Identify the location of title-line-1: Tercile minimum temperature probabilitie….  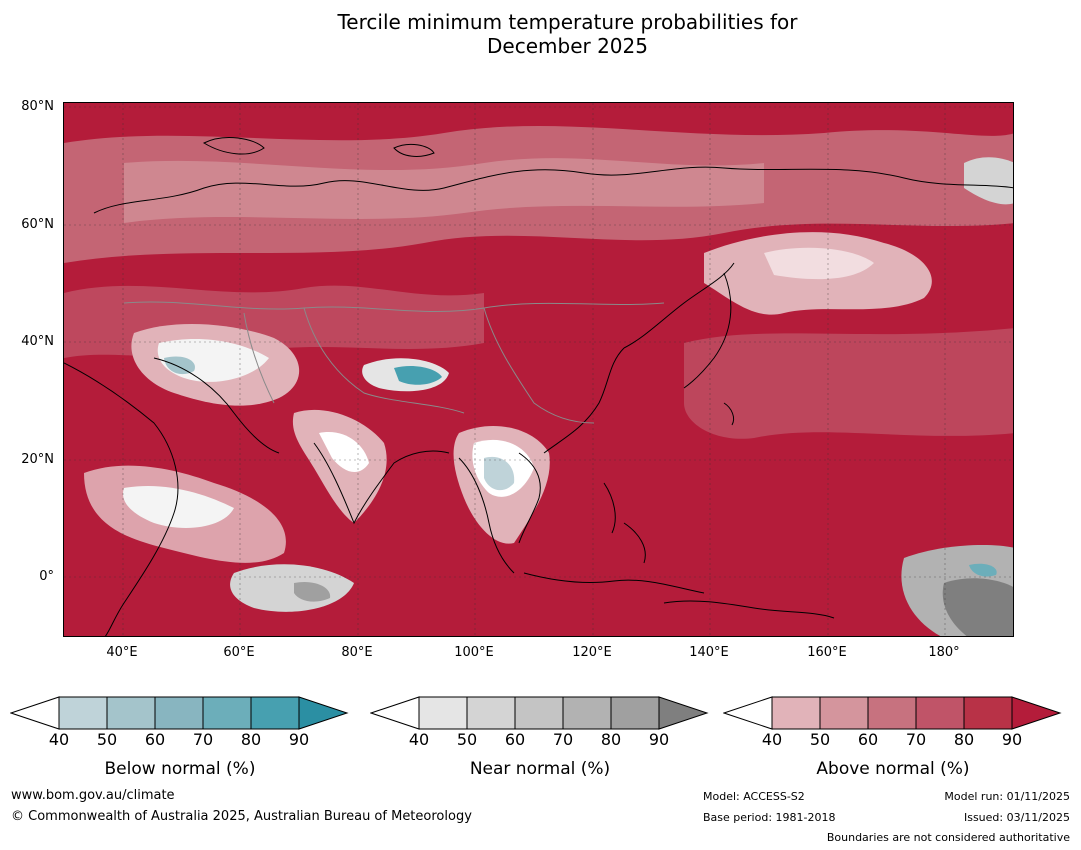
(567, 22).